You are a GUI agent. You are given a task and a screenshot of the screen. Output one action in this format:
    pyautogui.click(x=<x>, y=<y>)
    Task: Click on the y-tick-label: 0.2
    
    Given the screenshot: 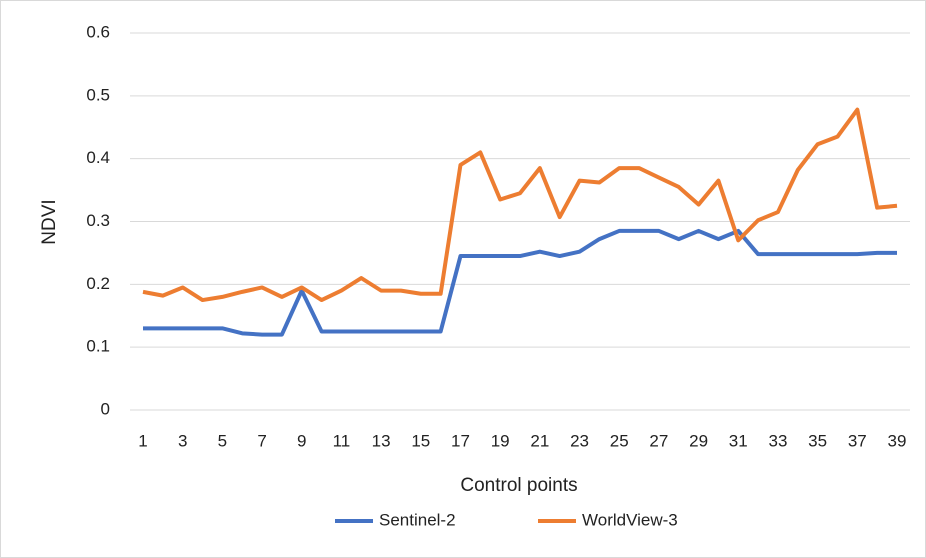 What is the action you would take?
    pyautogui.click(x=98, y=283)
    